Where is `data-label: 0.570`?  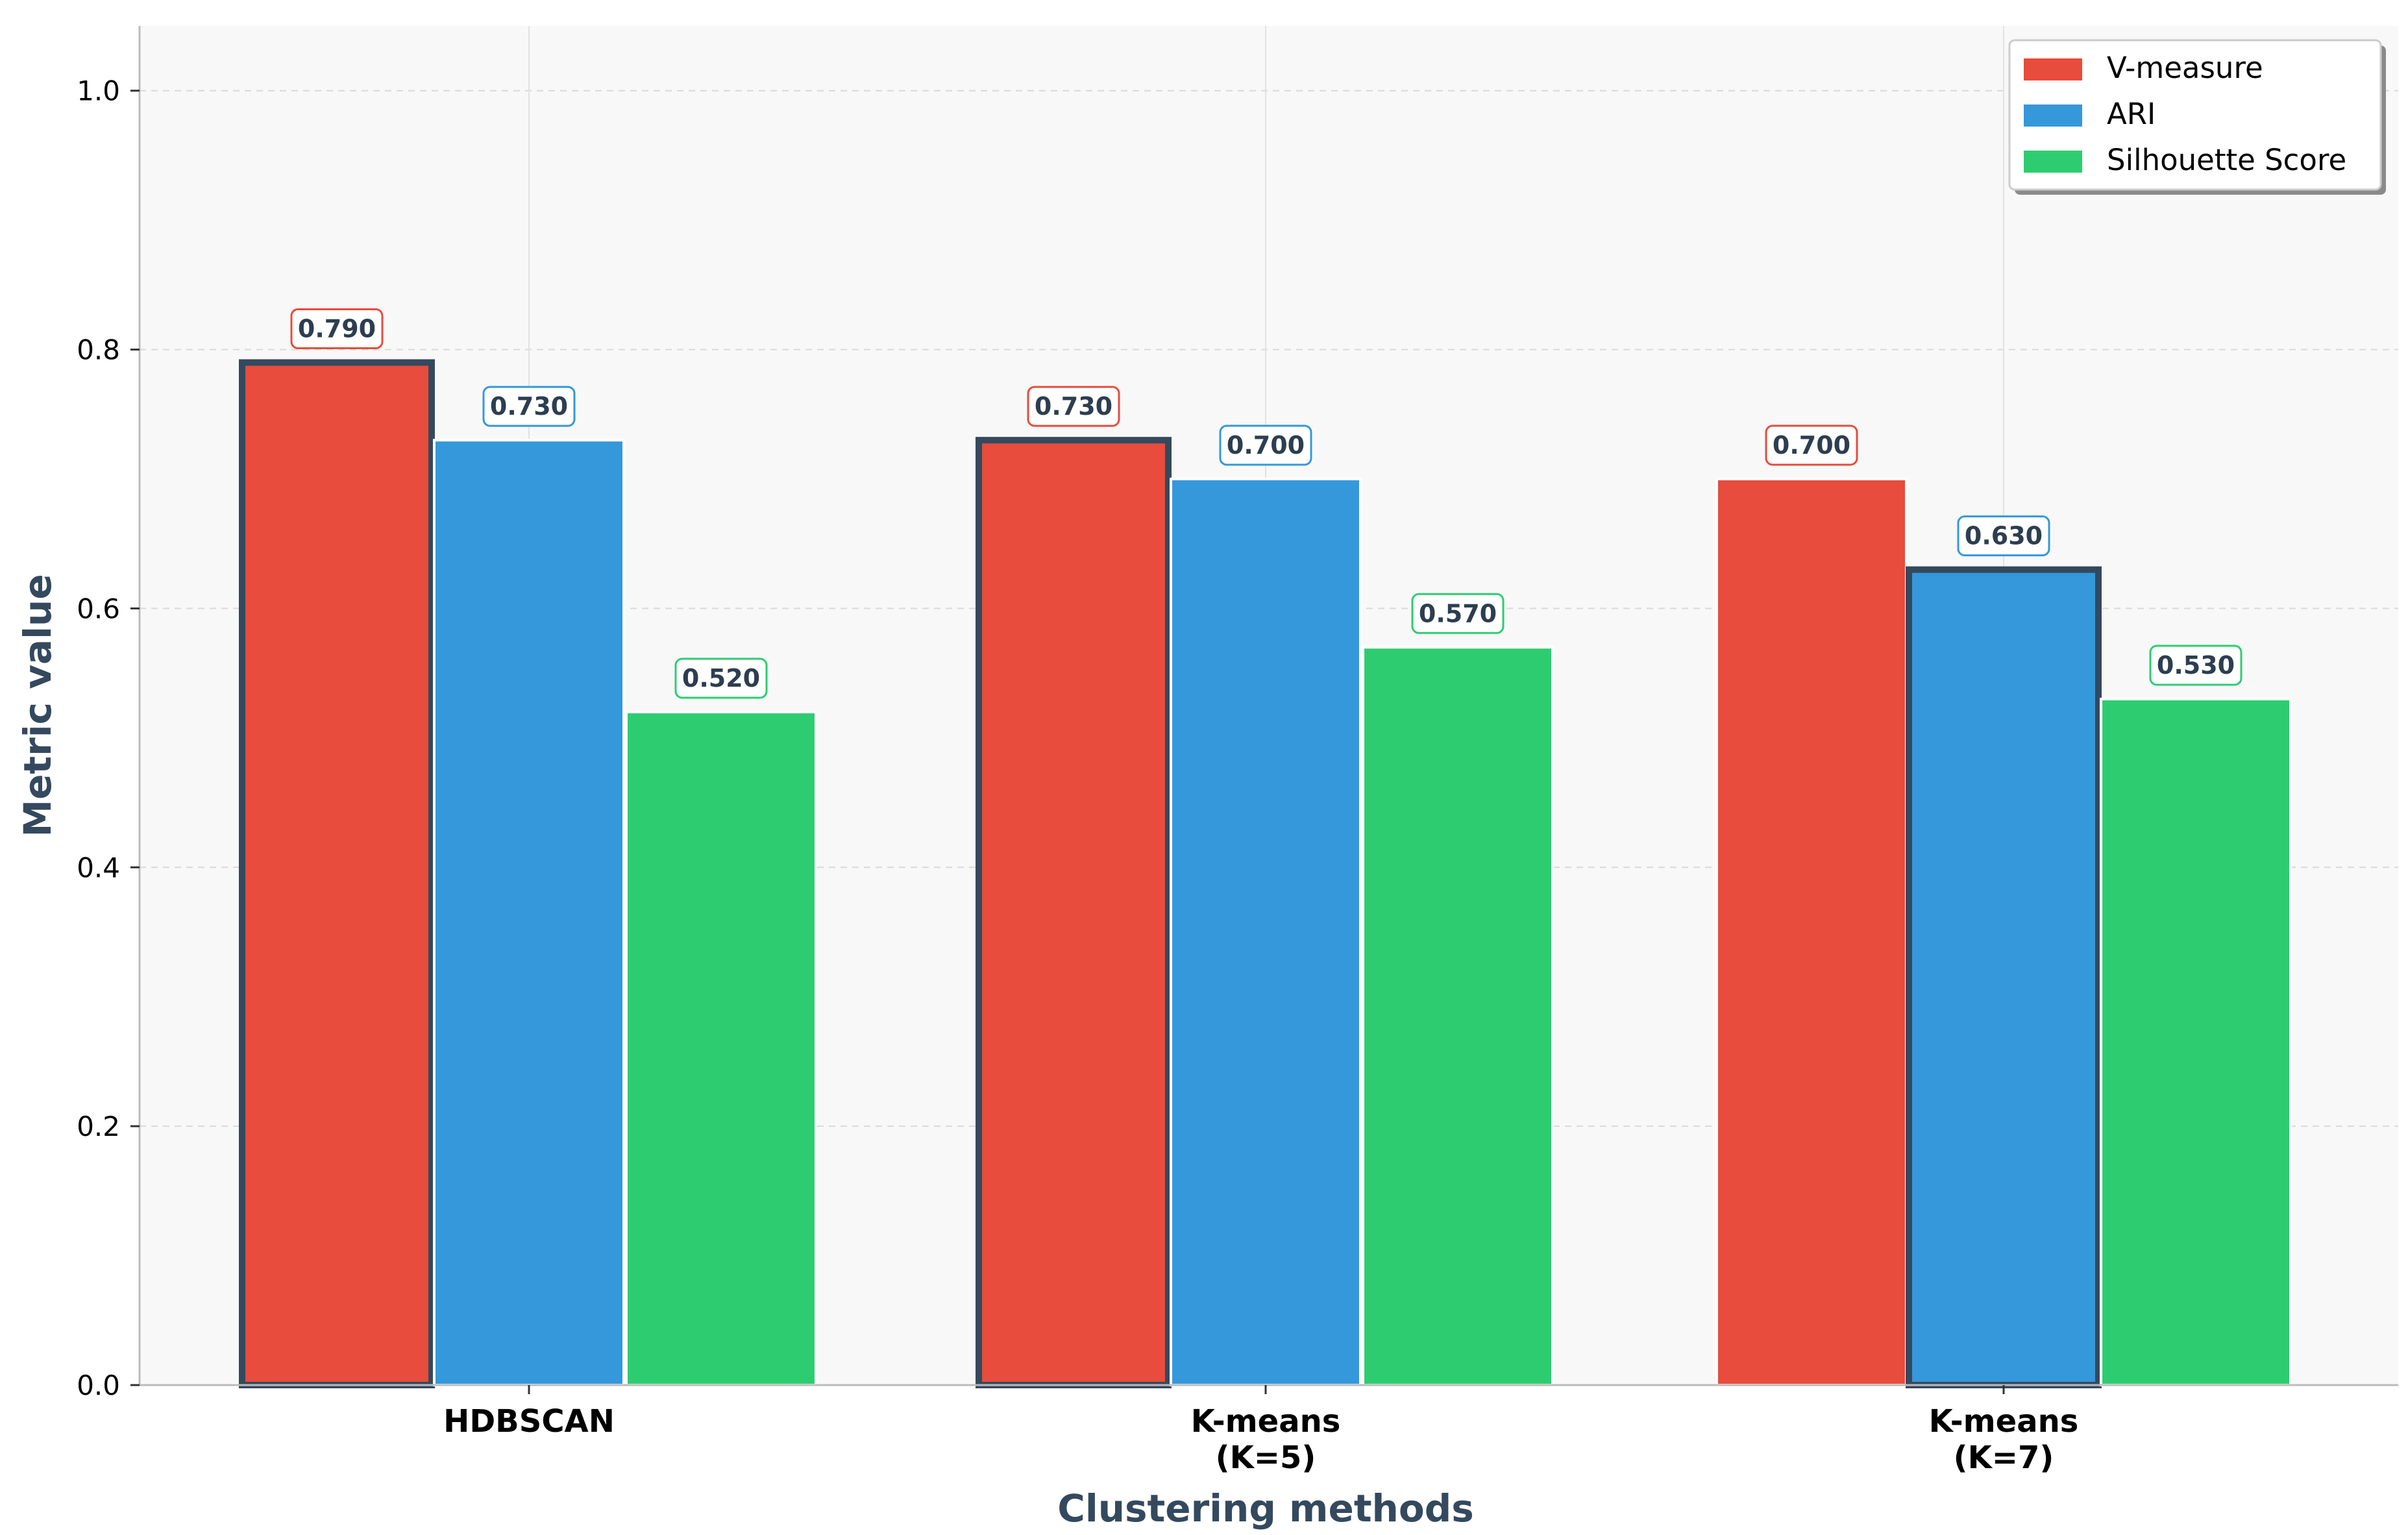 data-label: 0.570 is located at coordinates (1458, 613).